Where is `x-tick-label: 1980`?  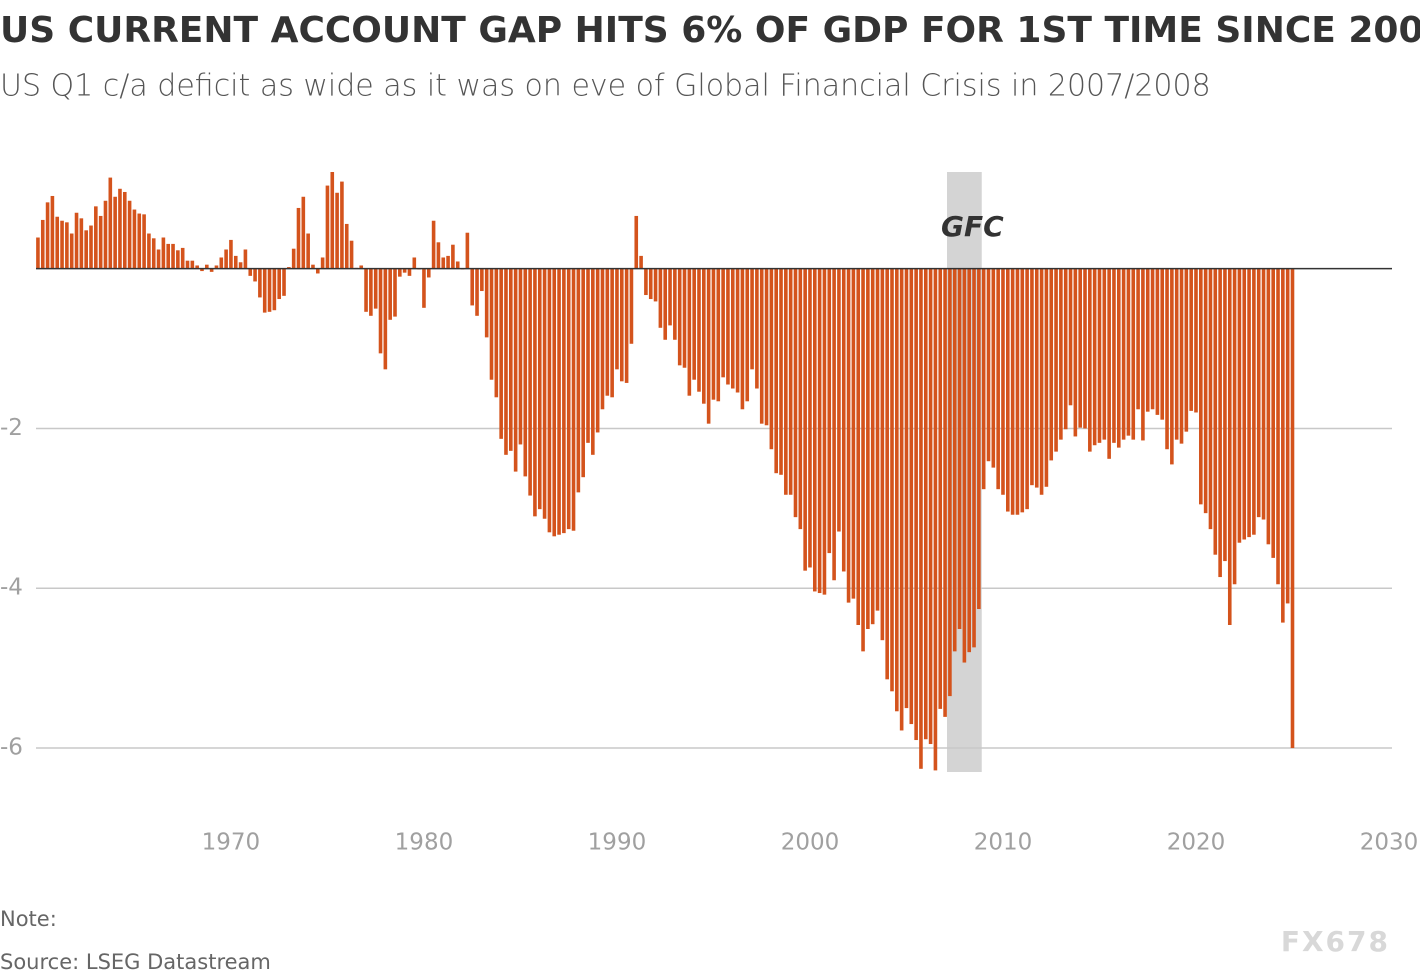 x-tick-label: 1980 is located at coordinates (424, 843).